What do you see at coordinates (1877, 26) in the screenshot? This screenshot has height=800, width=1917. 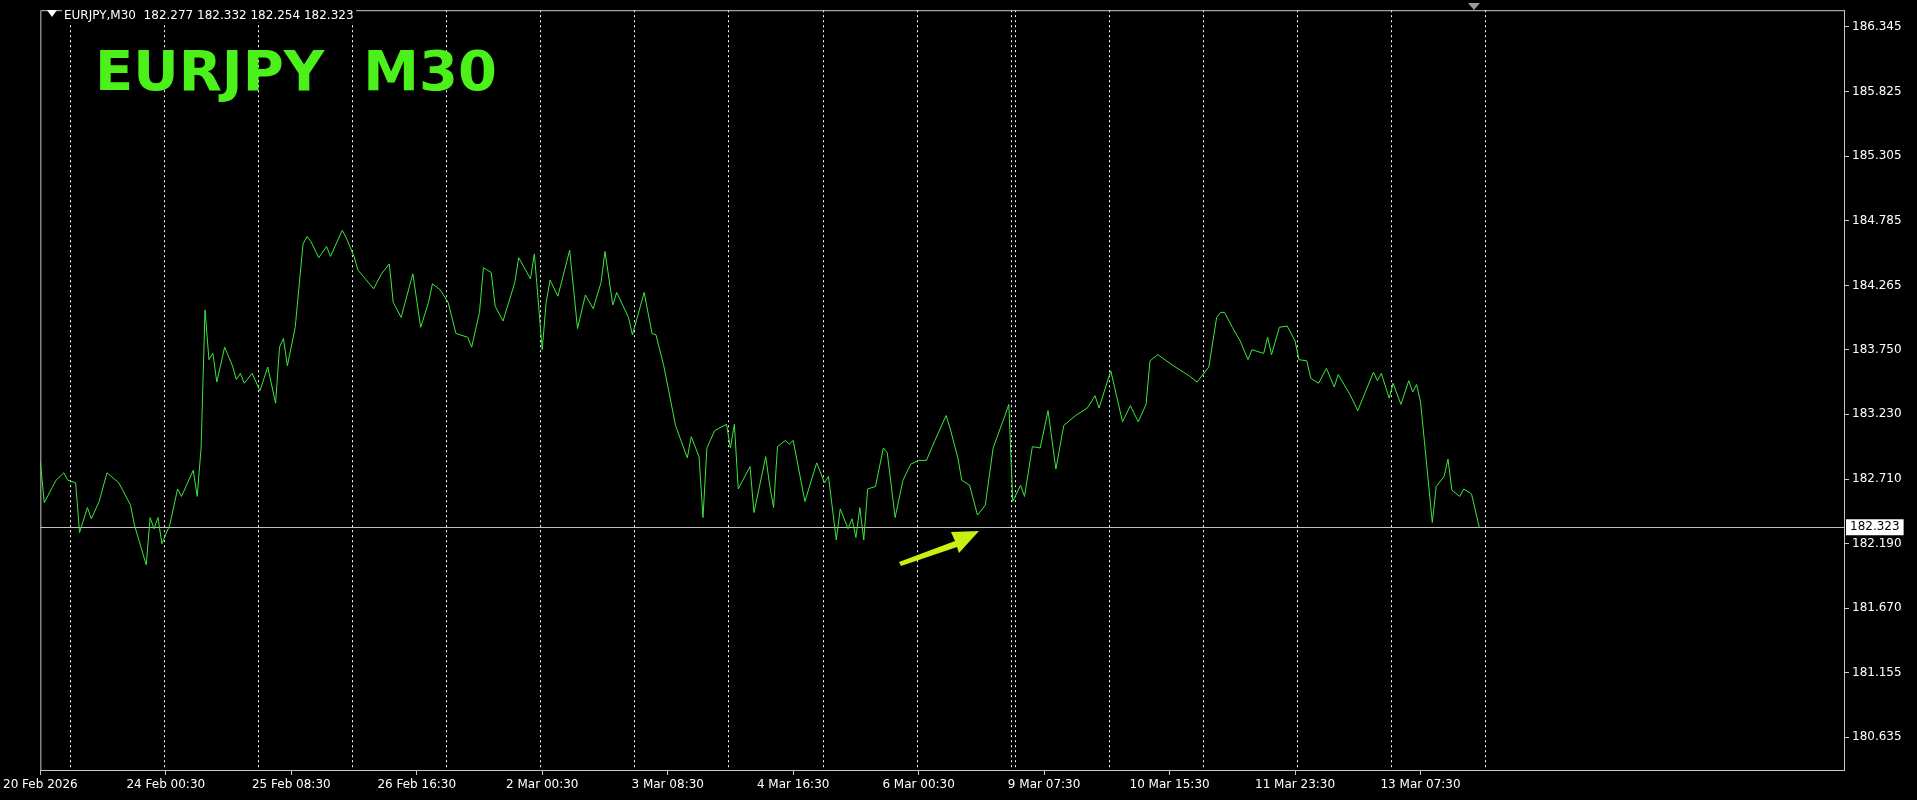 I see `y-tick-label: 186.345` at bounding box center [1877, 26].